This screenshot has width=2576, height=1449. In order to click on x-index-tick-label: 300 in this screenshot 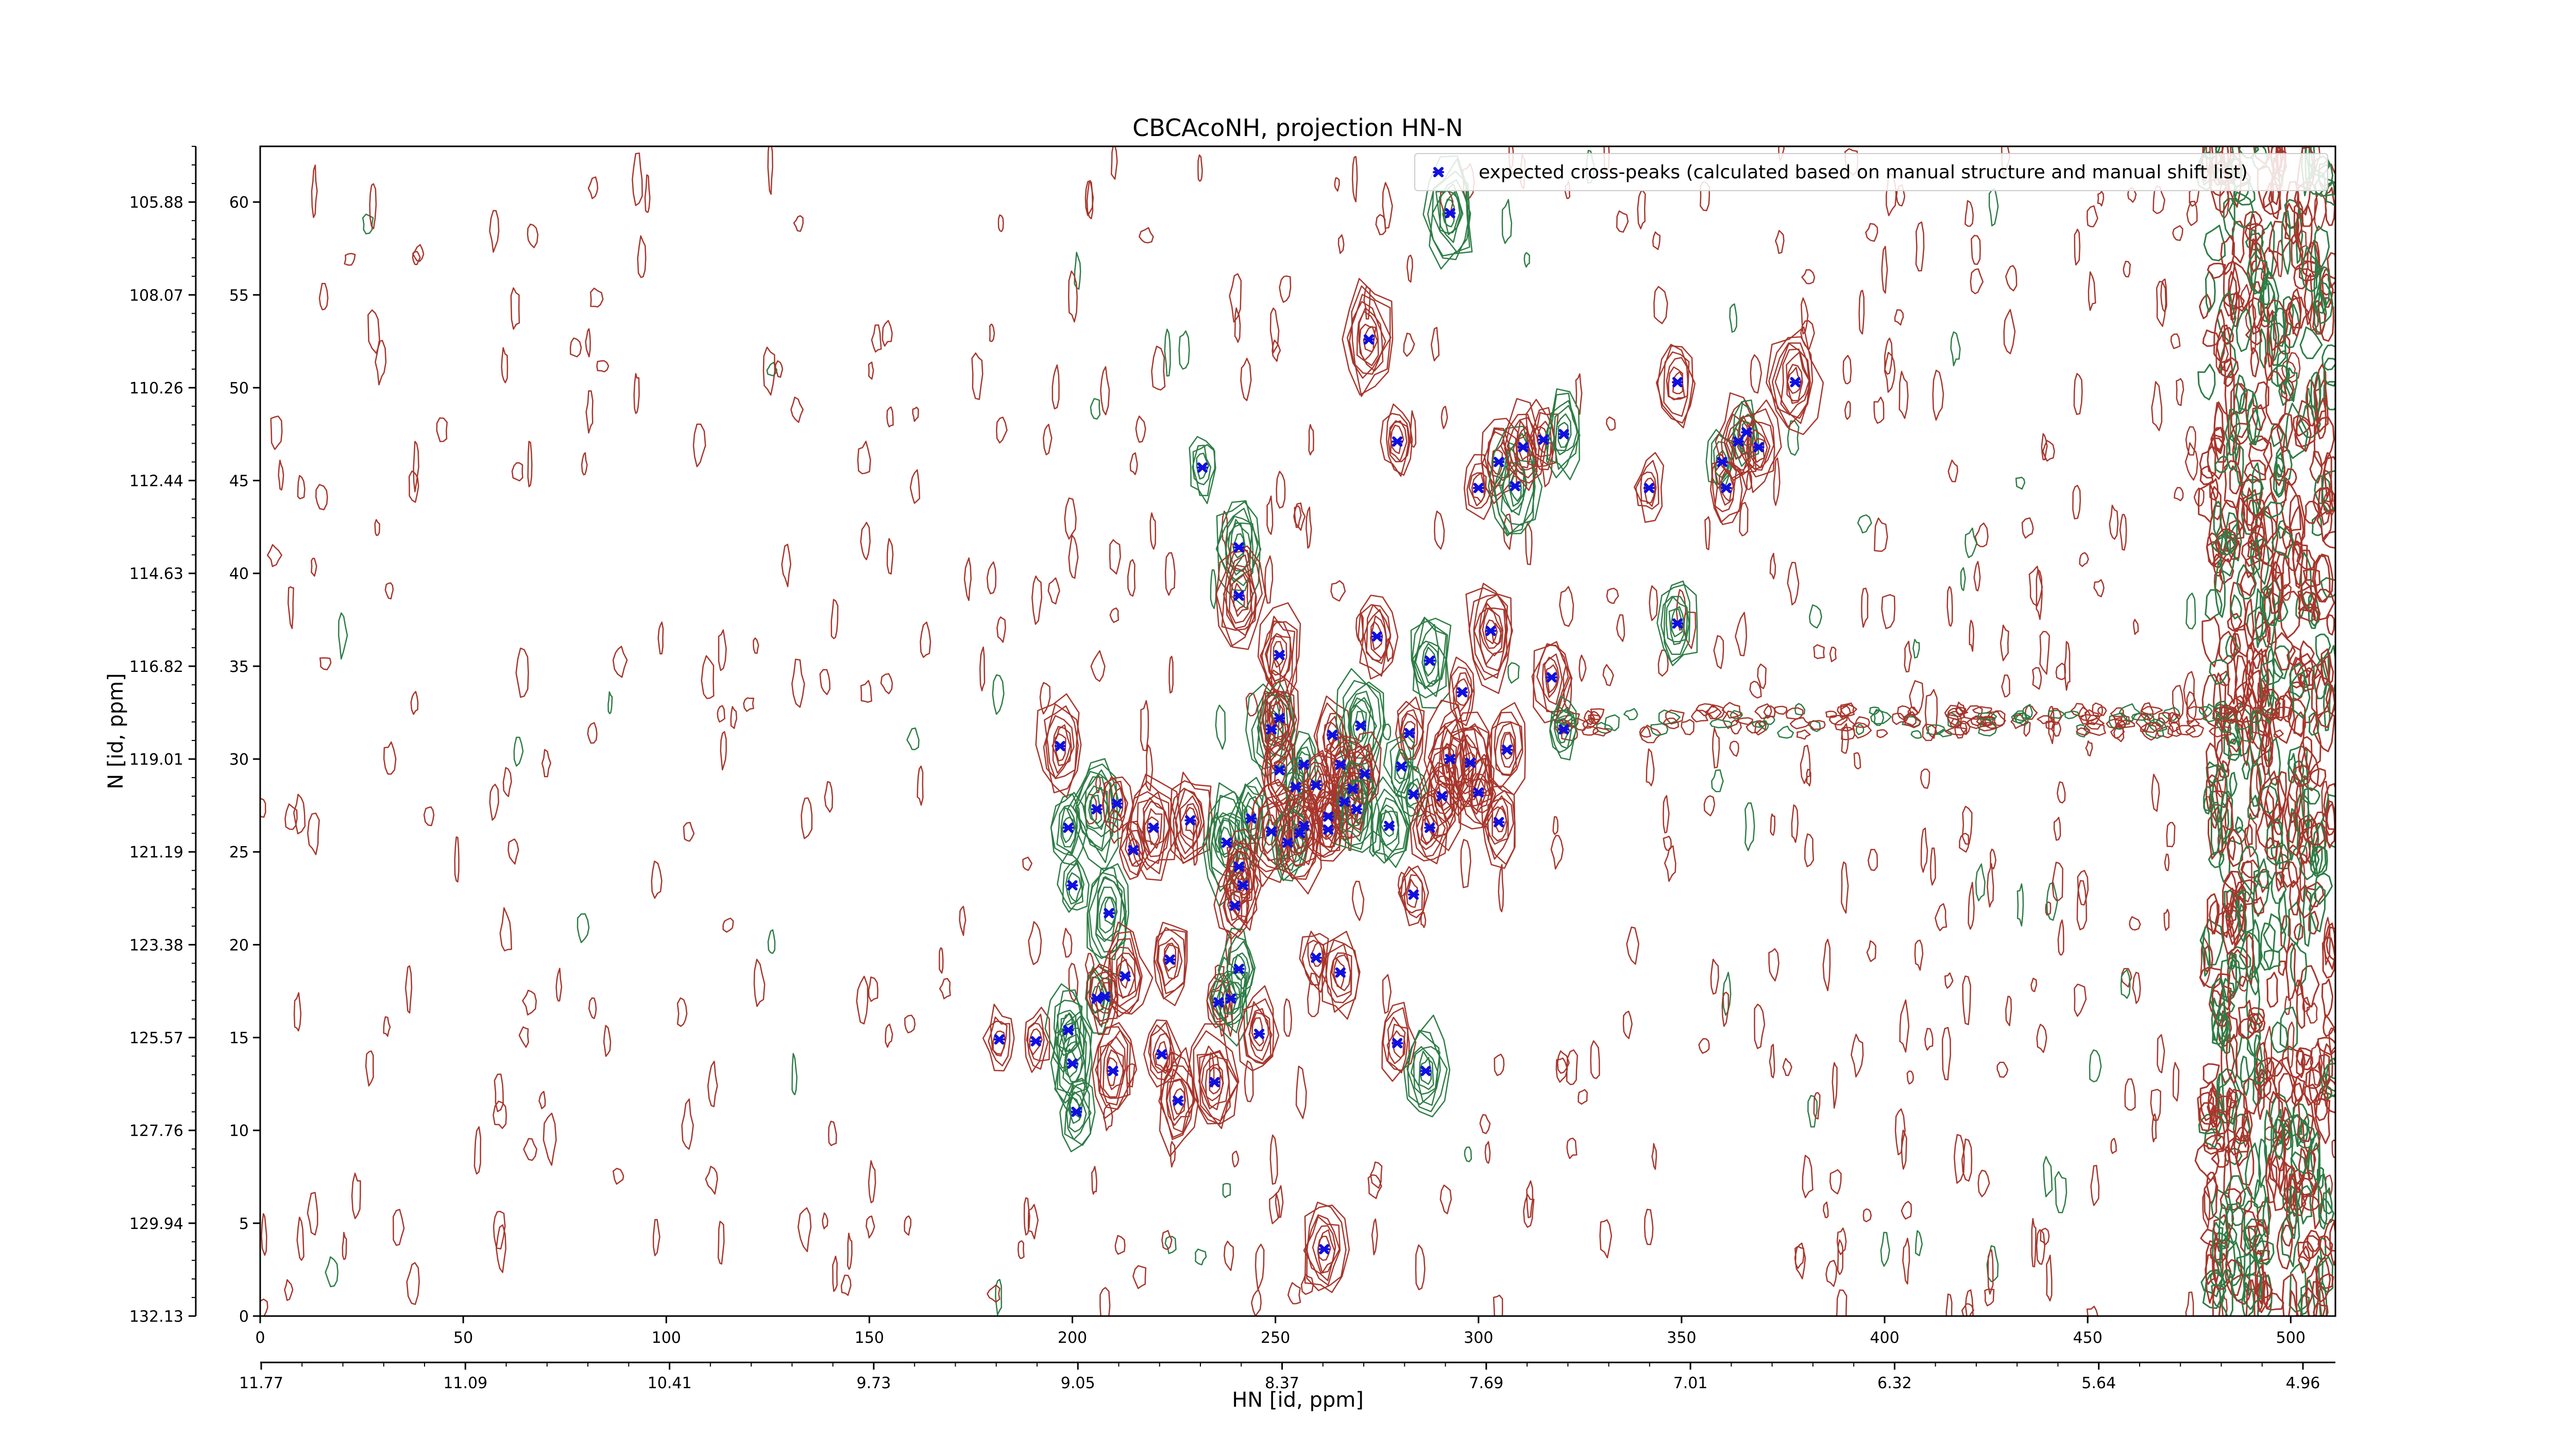, I will do `click(1479, 1338)`.